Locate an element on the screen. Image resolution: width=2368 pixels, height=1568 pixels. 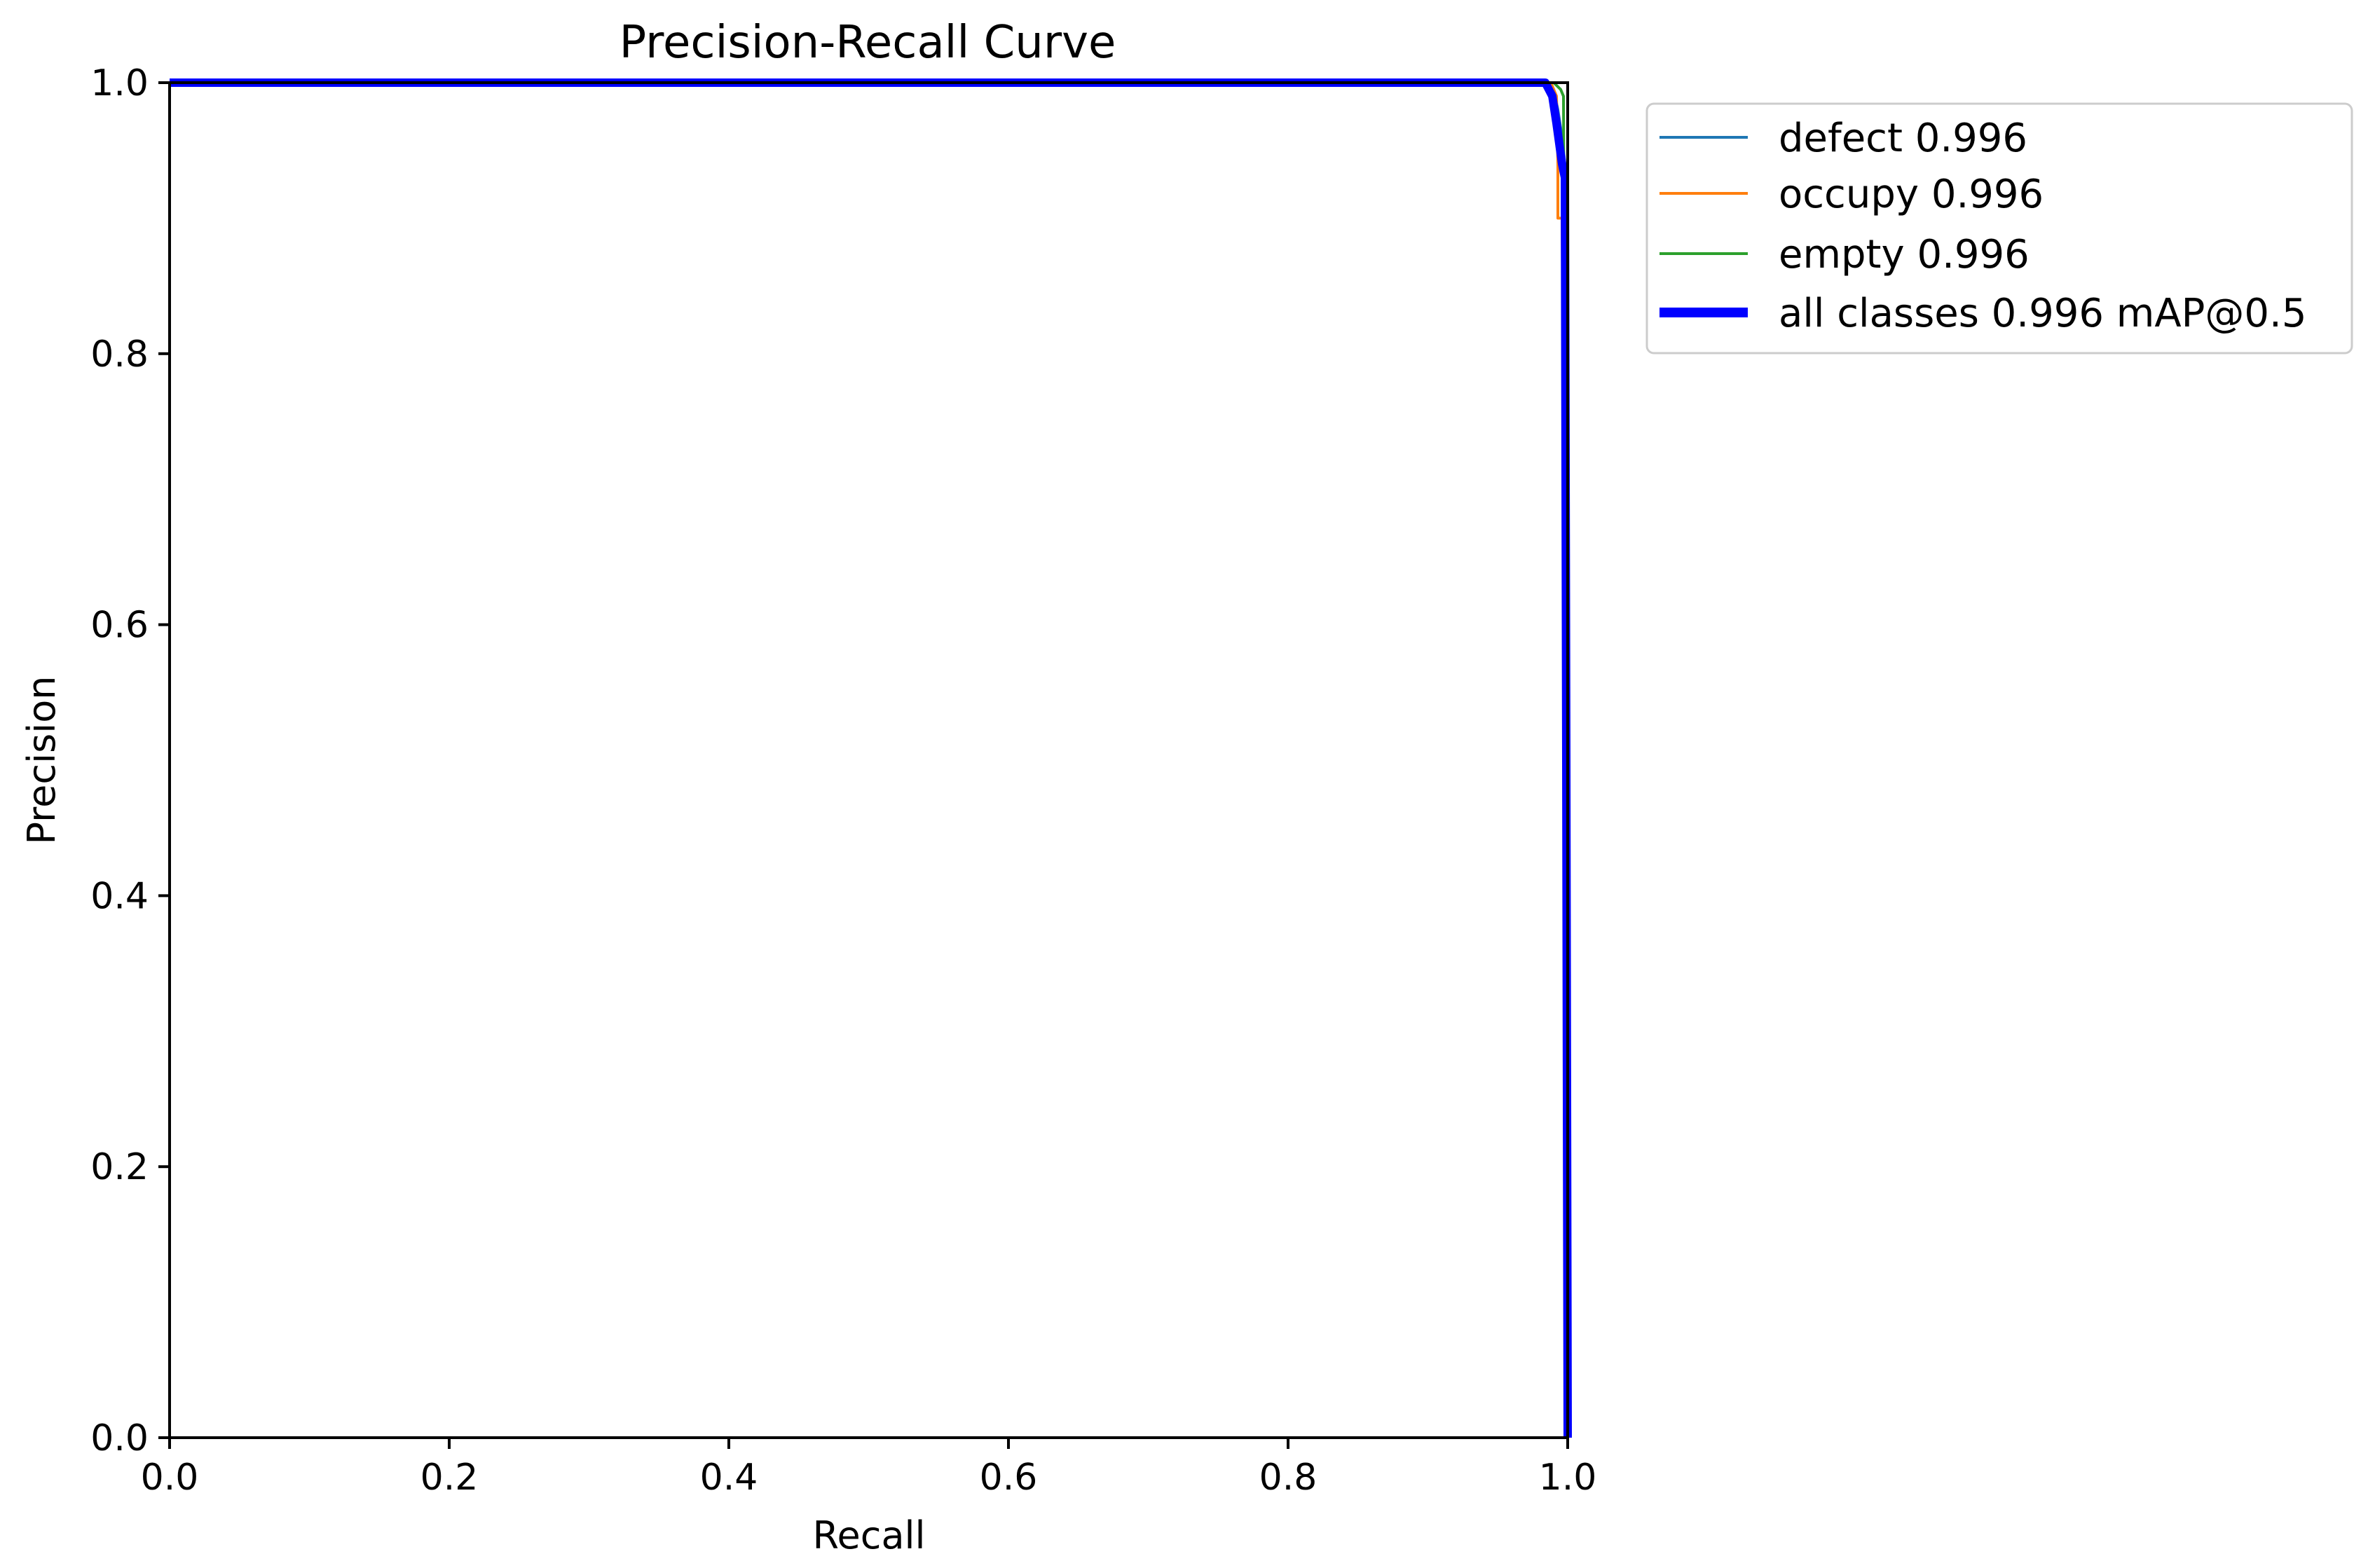
y-axis: 0.0 0.2 0.4 0.6 0.8 1.0 is located at coordinates (130, 760).